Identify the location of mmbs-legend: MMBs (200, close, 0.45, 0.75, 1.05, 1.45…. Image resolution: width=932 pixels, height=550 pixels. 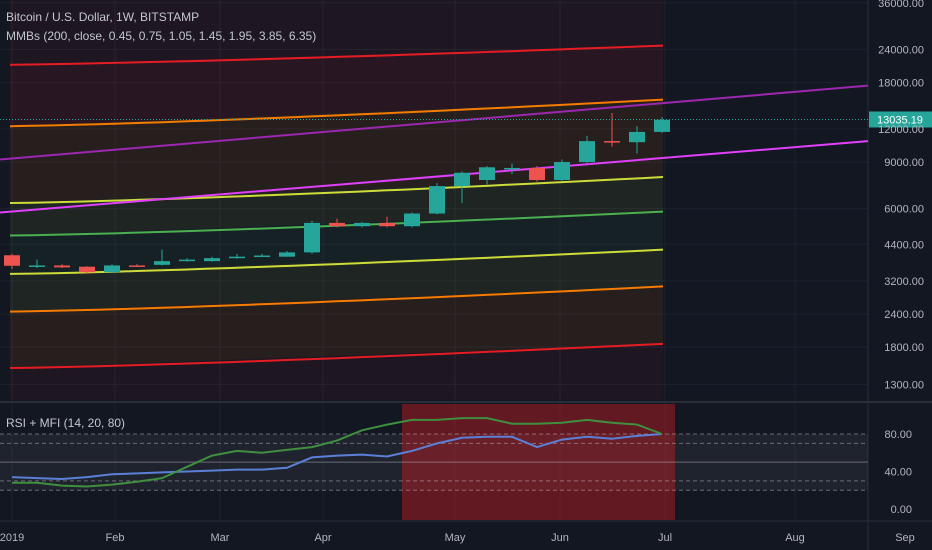
(161, 36).